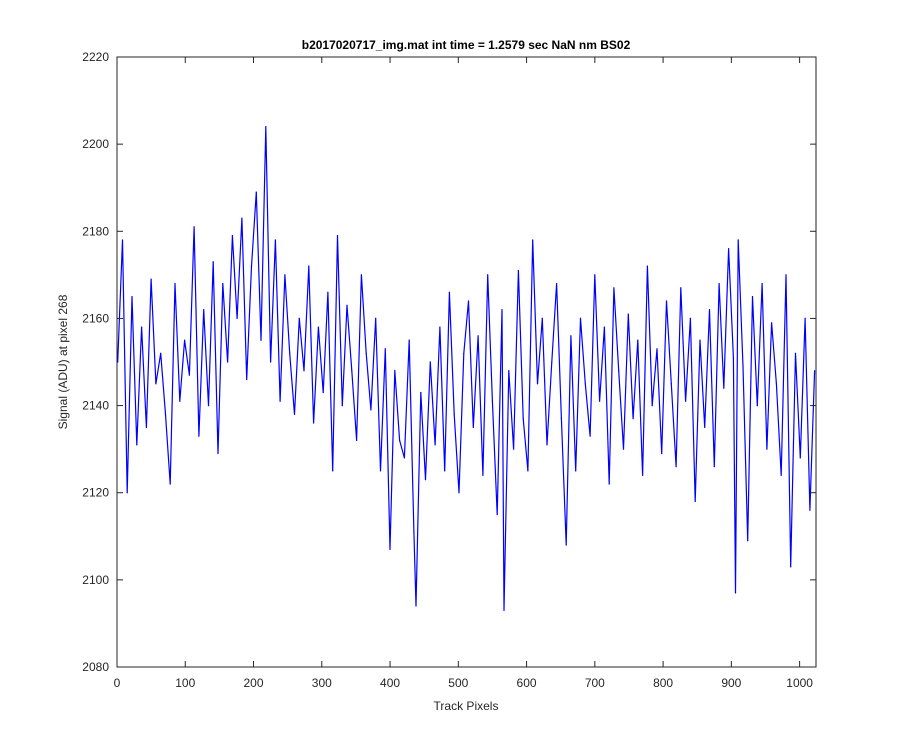 The width and height of the screenshot is (900, 755). What do you see at coordinates (63, 361) in the screenshot?
I see `y-axis-label: Signal (ADU) at pixel 268` at bounding box center [63, 361].